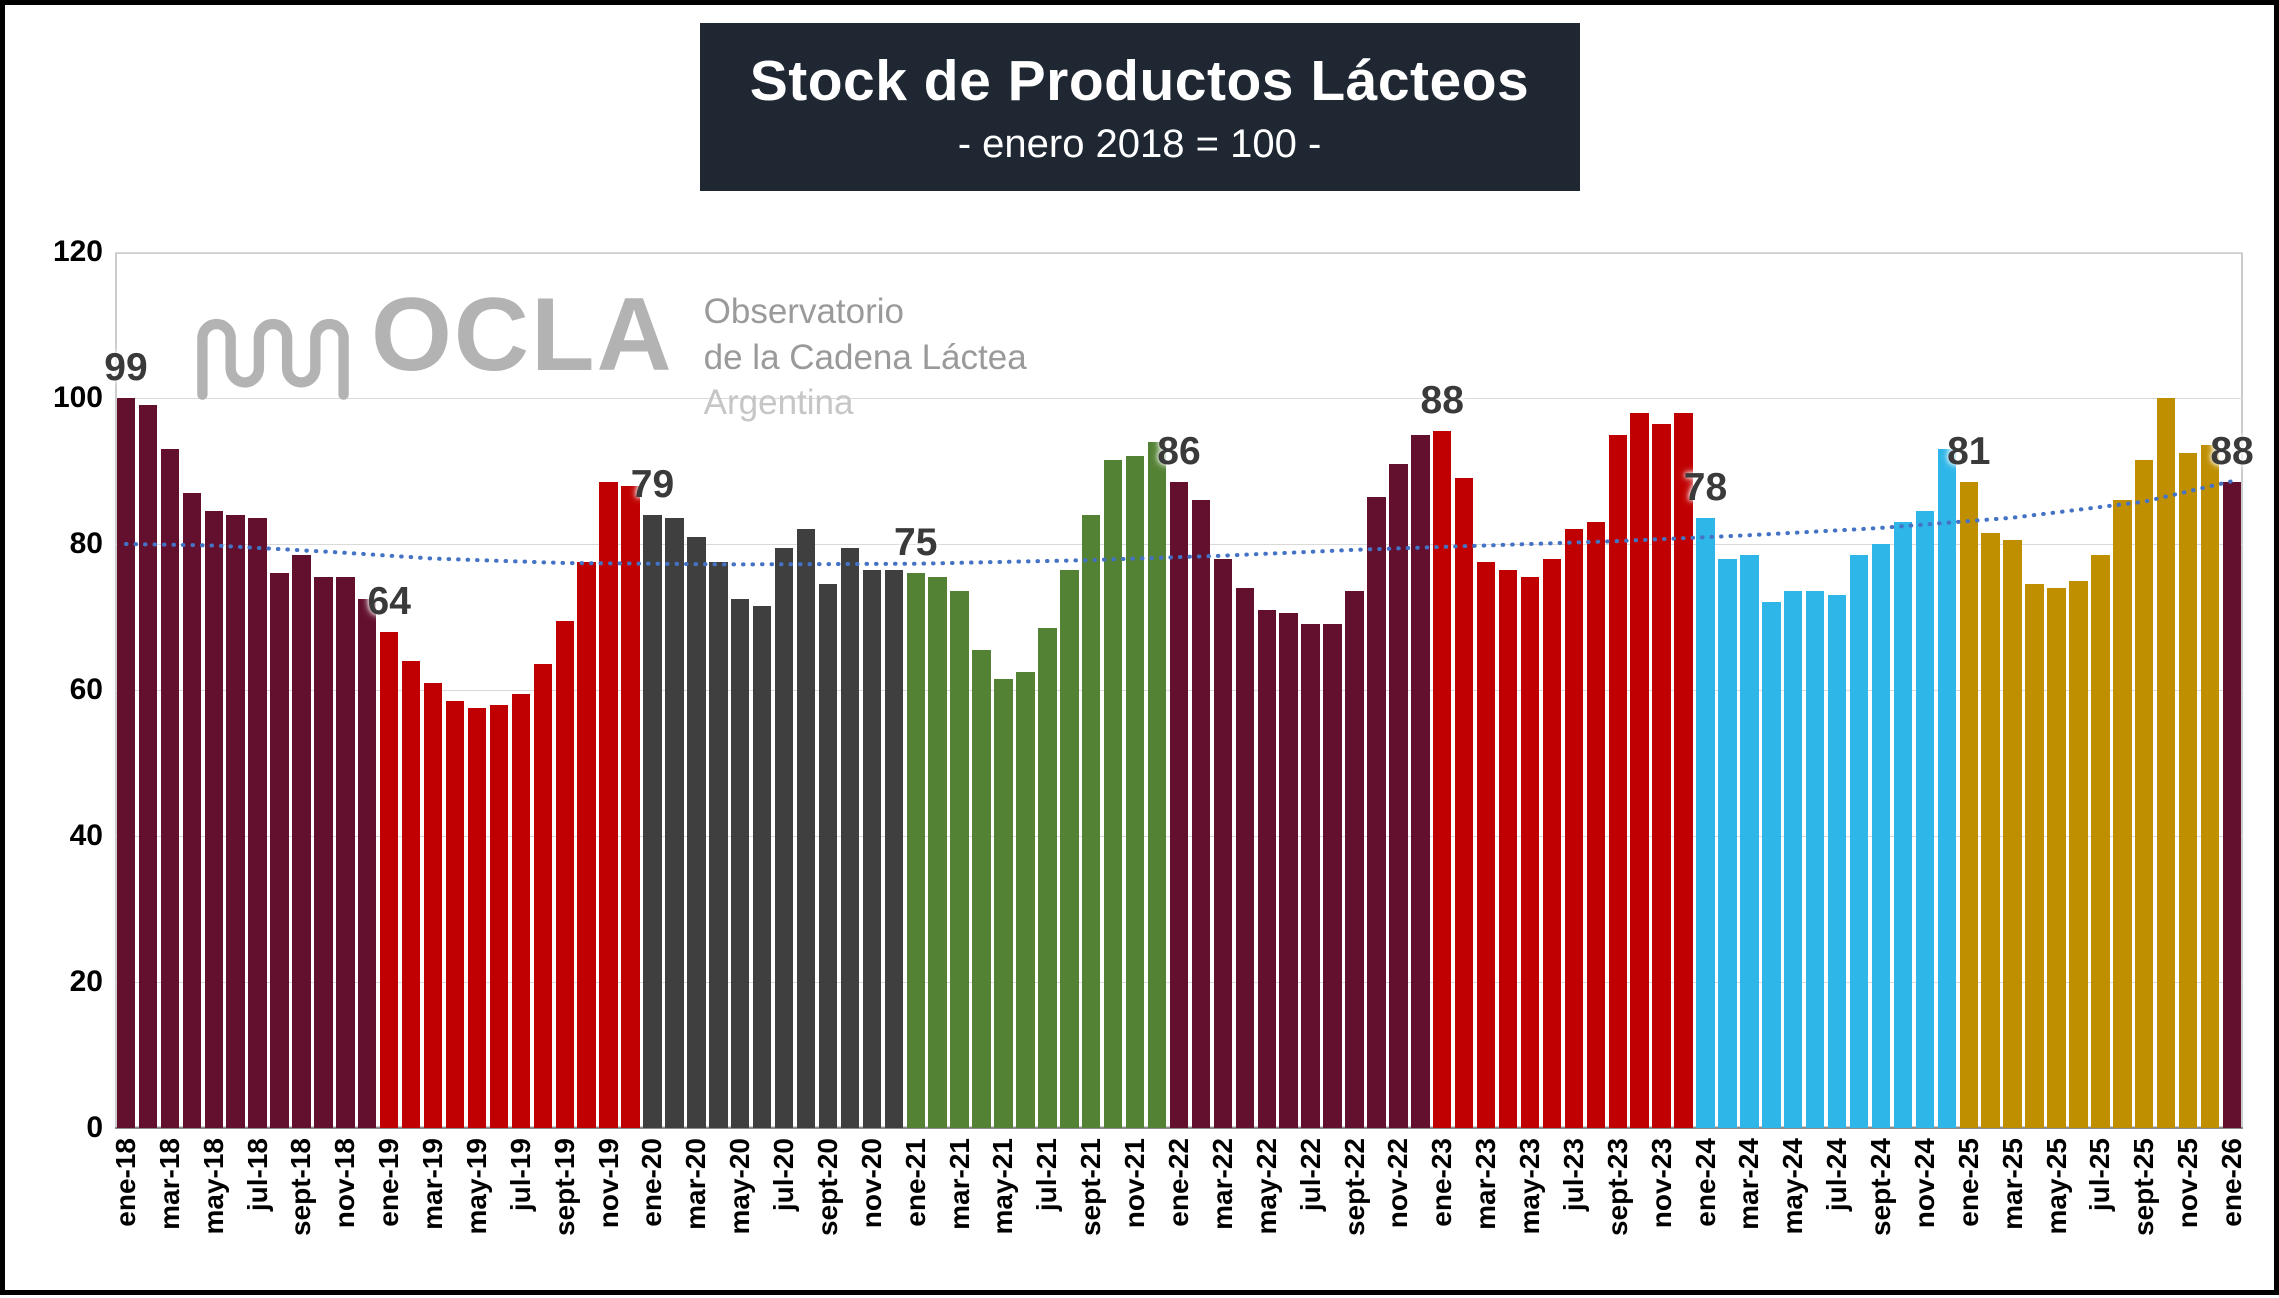  Describe the element at coordinates (433, 1184) in the screenshot. I see `x-tick-label-text: mar-19` at that location.